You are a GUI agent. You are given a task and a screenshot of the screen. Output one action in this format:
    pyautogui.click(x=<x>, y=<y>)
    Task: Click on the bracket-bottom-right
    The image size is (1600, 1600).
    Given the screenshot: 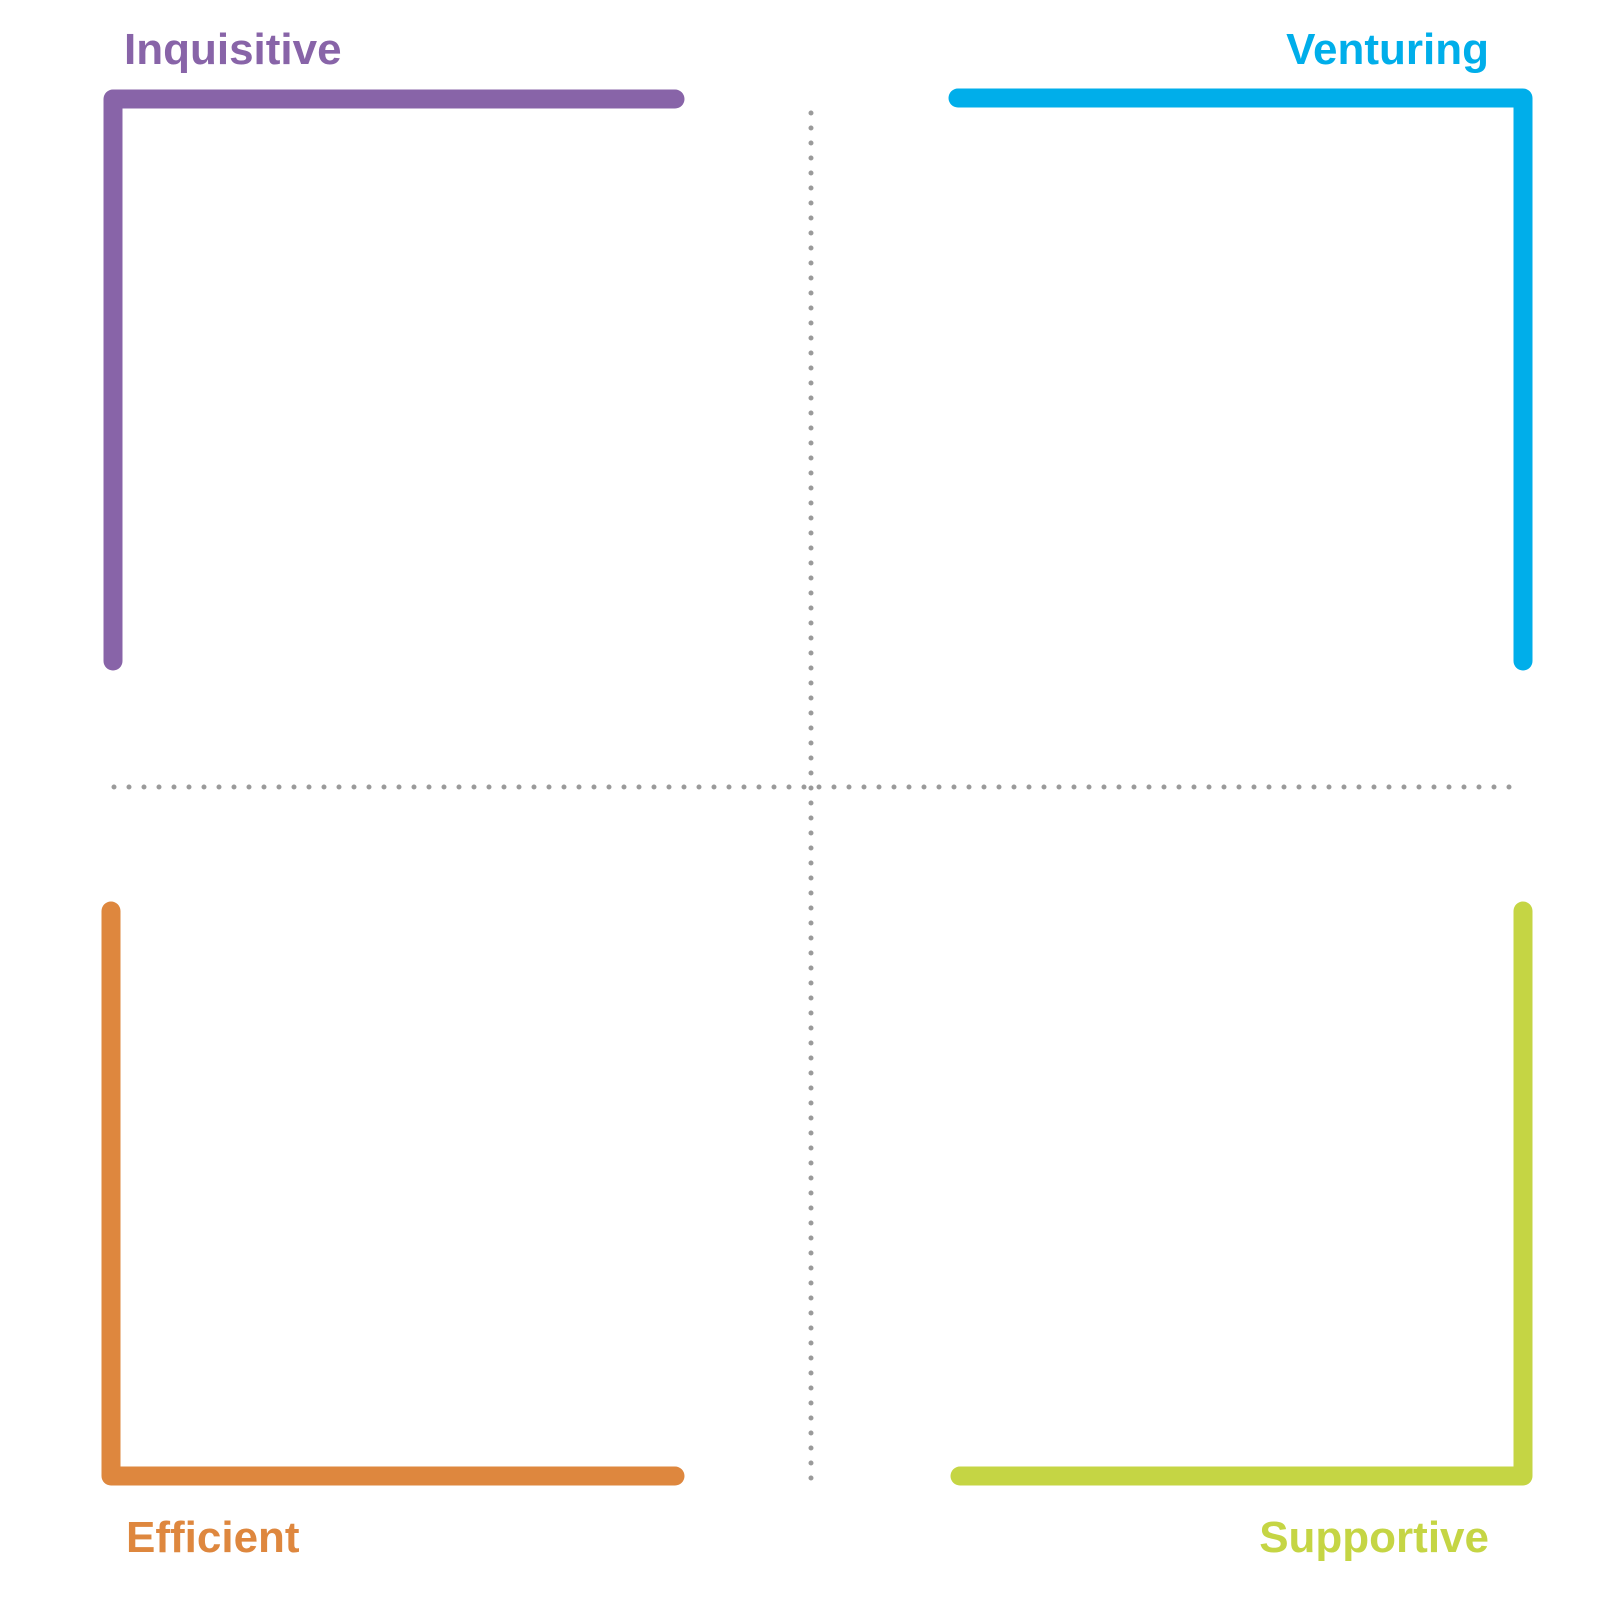 What is the action you would take?
    pyautogui.click(x=1241, y=1193)
    